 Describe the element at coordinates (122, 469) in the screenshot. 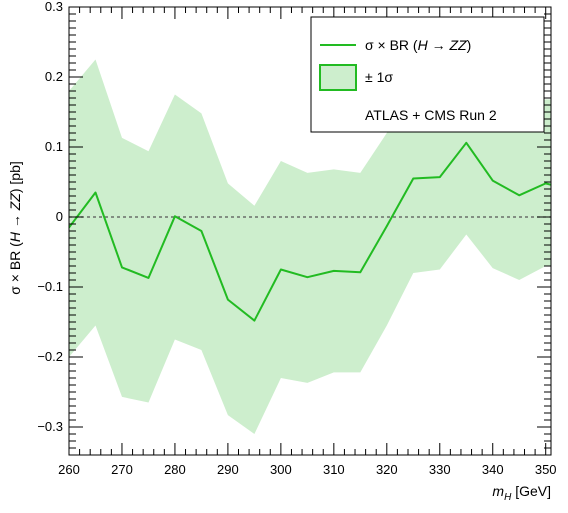

I see `x-tick-label: 270` at that location.